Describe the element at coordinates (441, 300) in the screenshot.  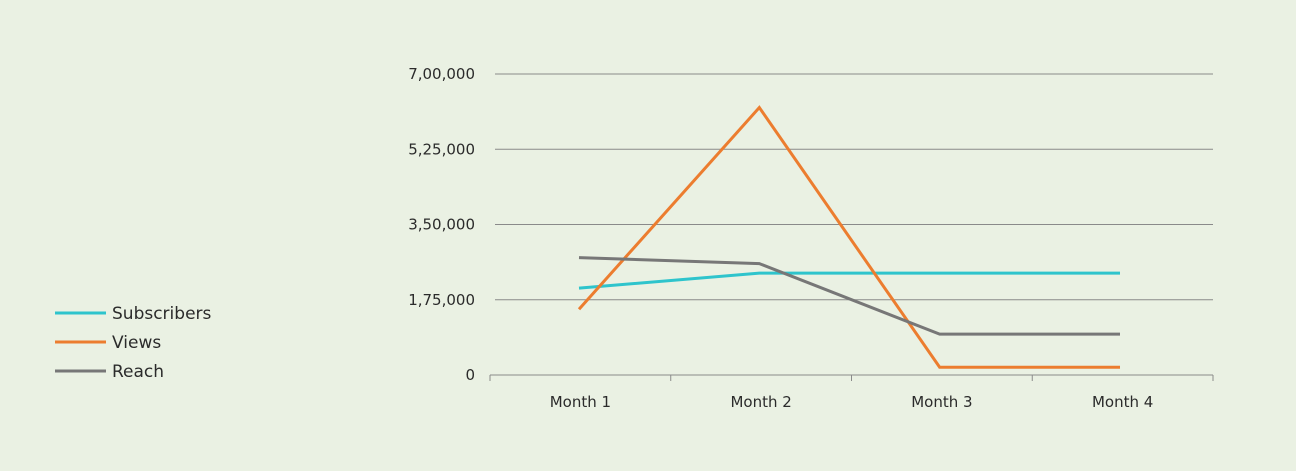
I see `y-tick-label: 1,75,000` at that location.